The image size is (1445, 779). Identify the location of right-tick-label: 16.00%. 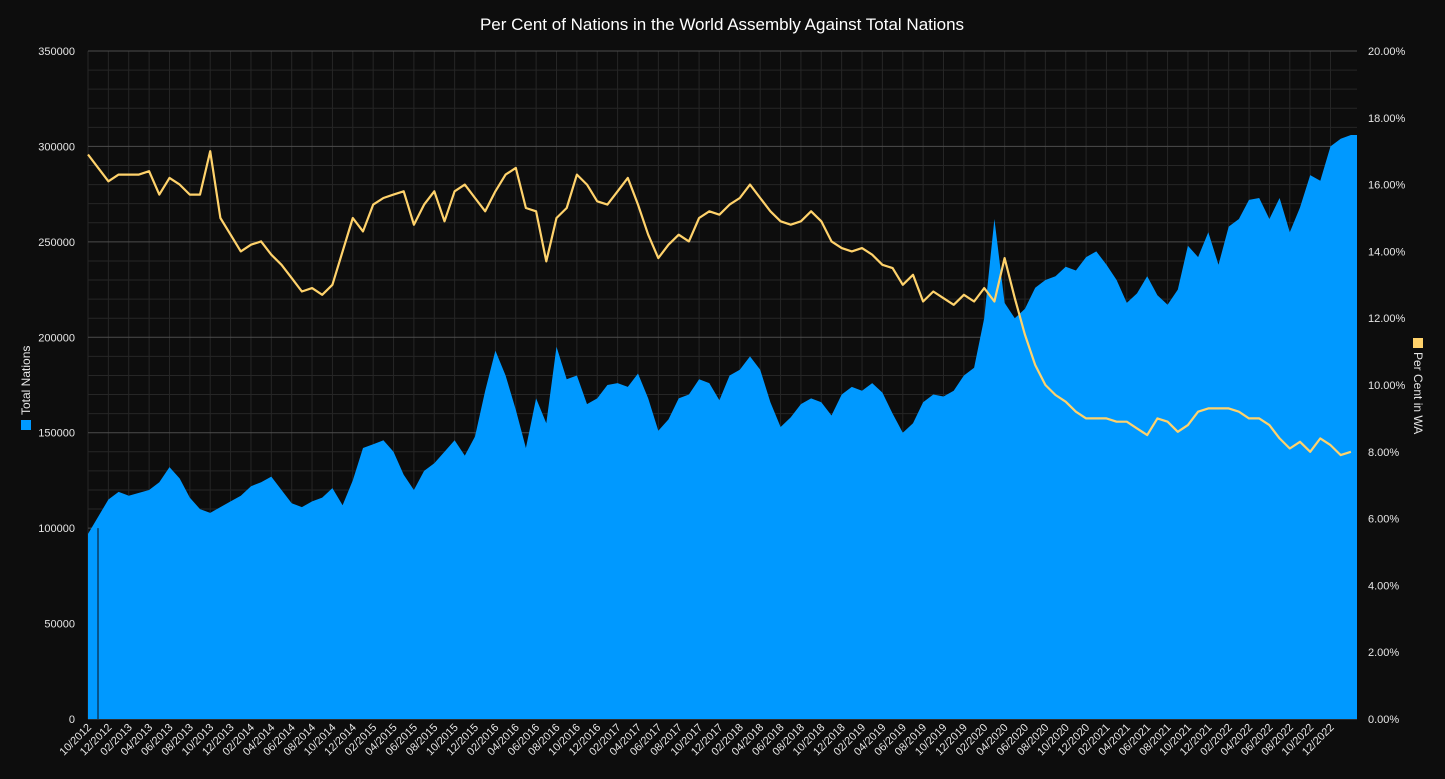
(1387, 186).